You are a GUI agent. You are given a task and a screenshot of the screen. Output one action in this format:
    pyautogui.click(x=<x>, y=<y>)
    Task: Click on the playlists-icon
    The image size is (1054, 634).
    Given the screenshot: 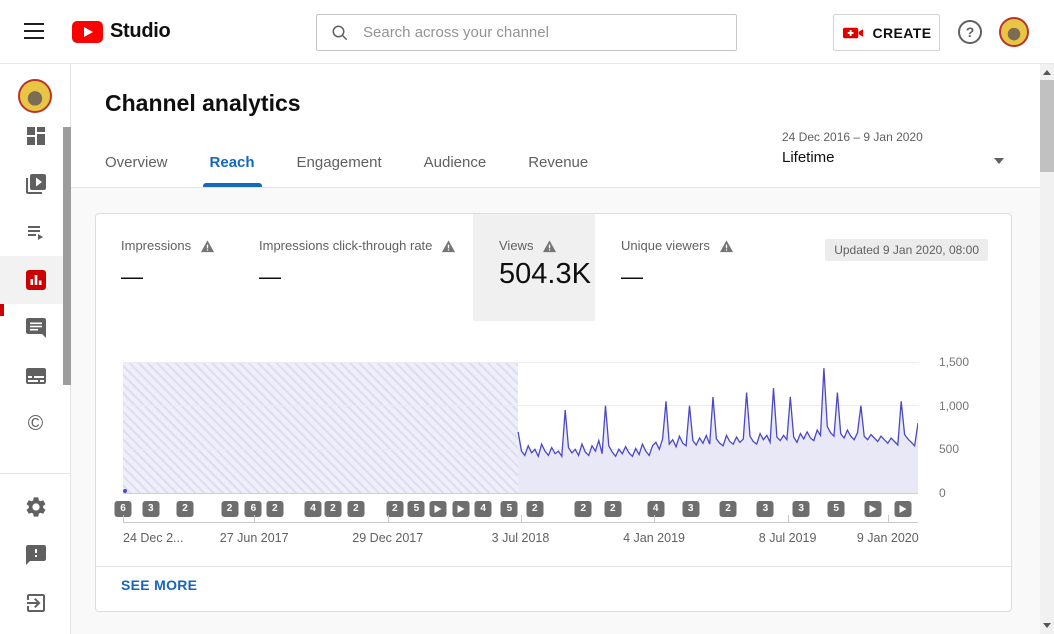 What is the action you would take?
    pyautogui.click(x=35, y=233)
    